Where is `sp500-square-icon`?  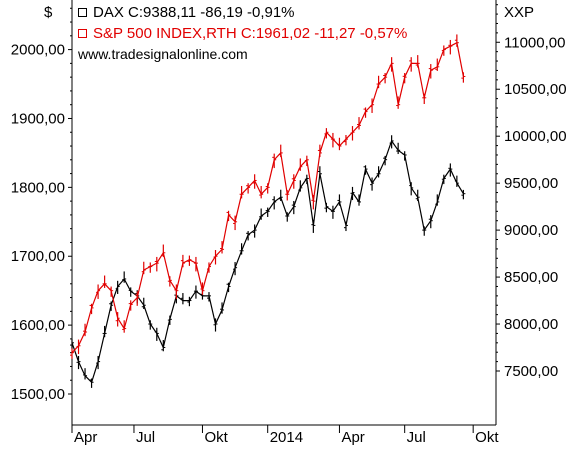
sp500-square-icon is located at coordinates (82, 33).